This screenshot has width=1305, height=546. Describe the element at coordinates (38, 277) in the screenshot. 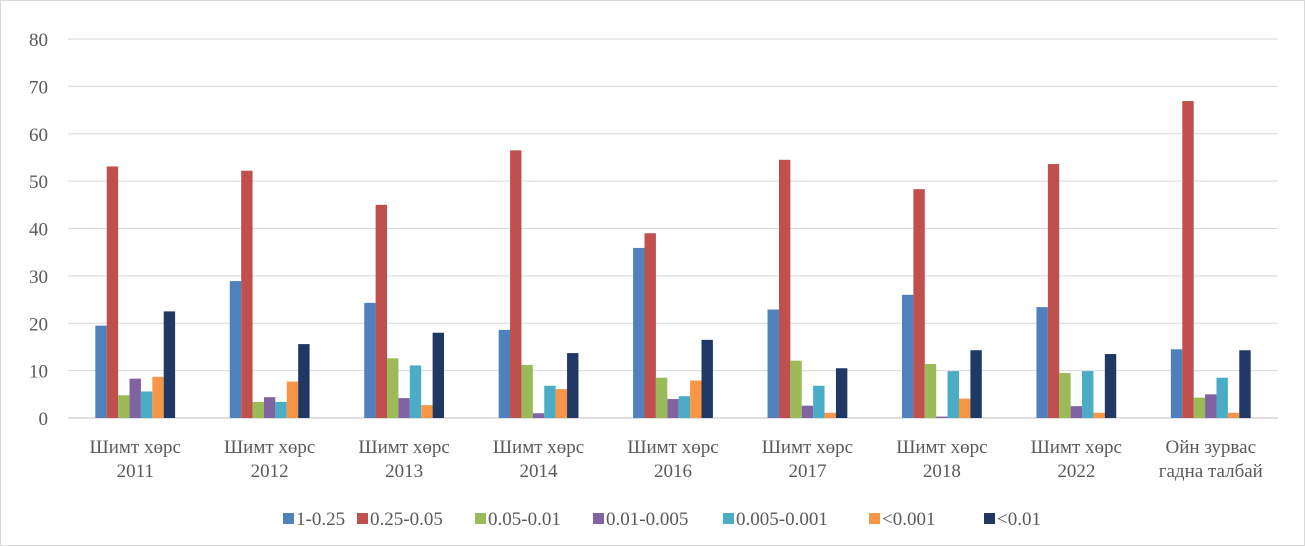

I see `y-tick-label: 30` at that location.